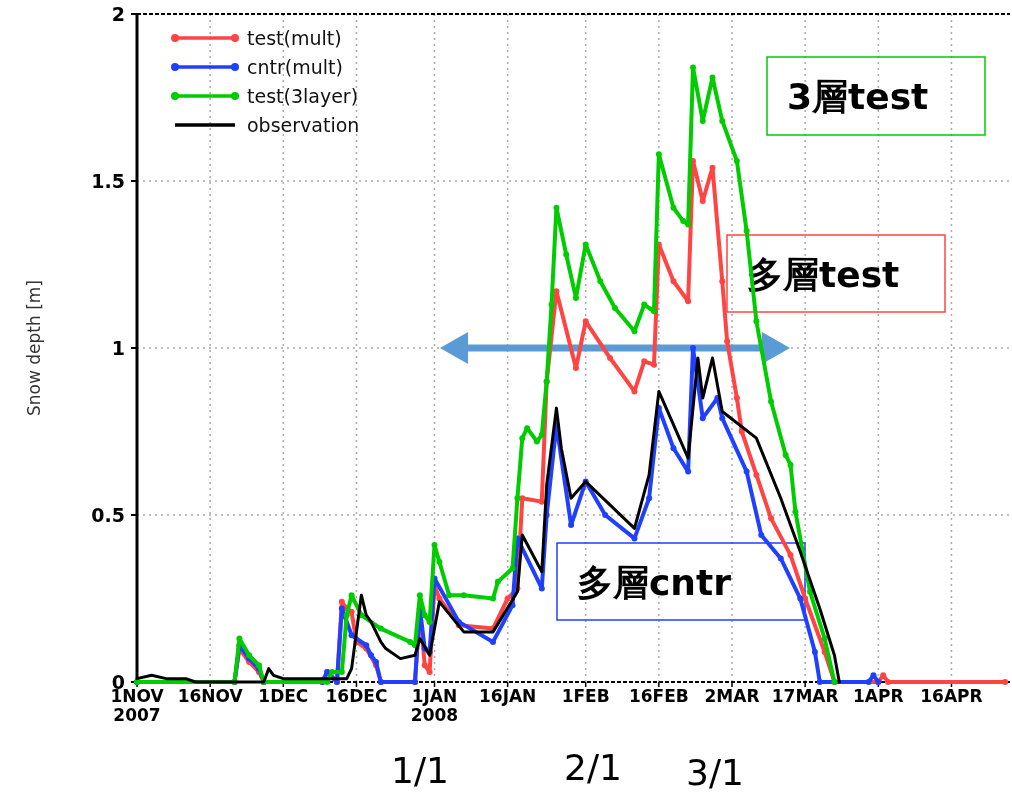 This screenshot has height=795, width=1012. Describe the element at coordinates (715, 772) in the screenshot. I see `text: 3/1` at that location.